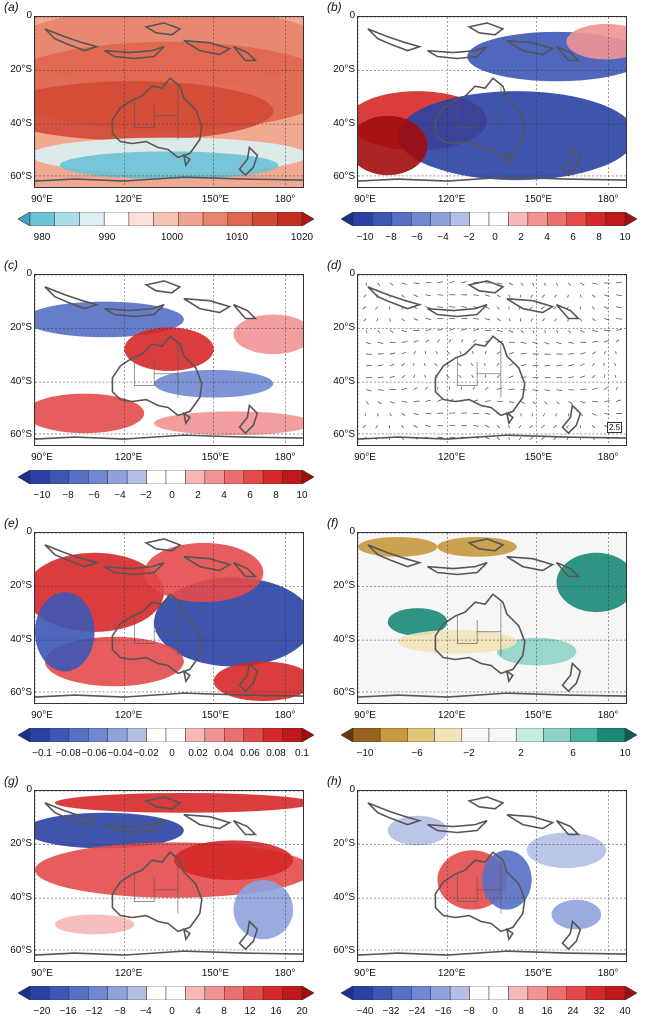 The height and width of the screenshot is (1033, 645). What do you see at coordinates (146, 1011) in the screenshot?
I see `colorbar-tick-label: −4` at bounding box center [146, 1011].